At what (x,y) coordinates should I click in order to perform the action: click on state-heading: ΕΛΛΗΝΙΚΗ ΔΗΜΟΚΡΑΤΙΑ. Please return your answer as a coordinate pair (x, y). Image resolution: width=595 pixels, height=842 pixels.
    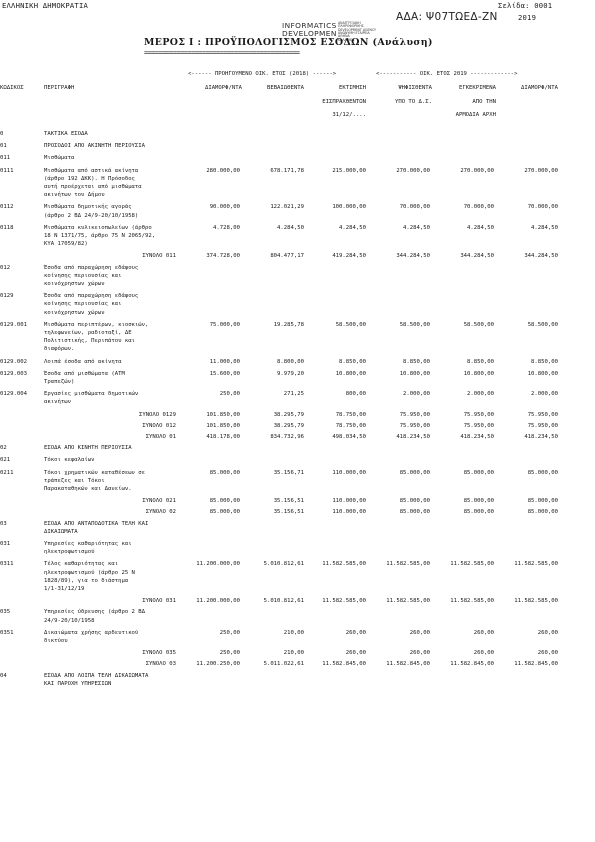
    Looking at the image, I should click on (45, 5).